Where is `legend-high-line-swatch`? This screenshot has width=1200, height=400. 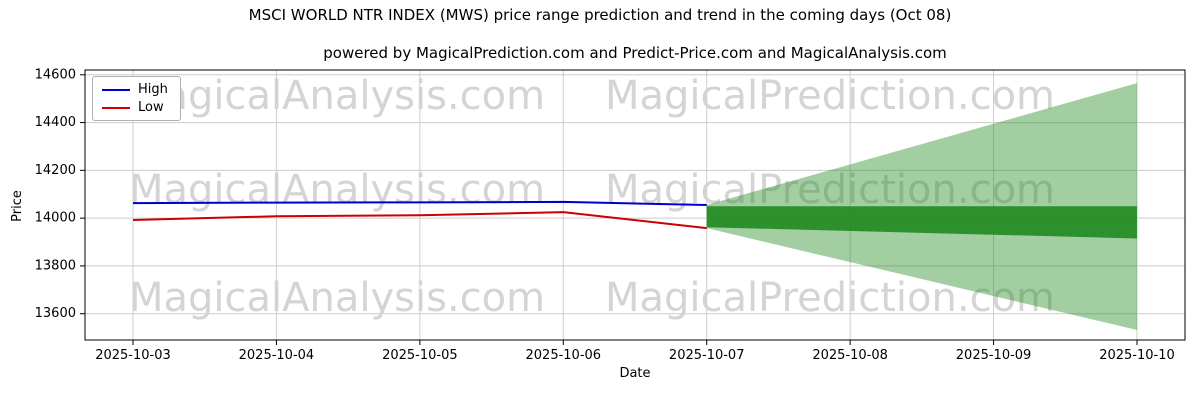 legend-high-line-swatch is located at coordinates (116, 89).